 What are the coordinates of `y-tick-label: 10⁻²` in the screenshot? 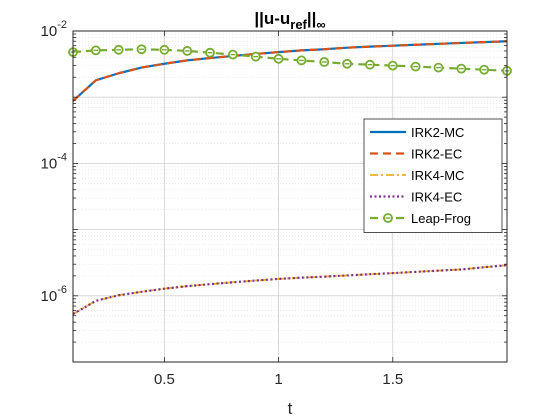 It's located at (54, 29).